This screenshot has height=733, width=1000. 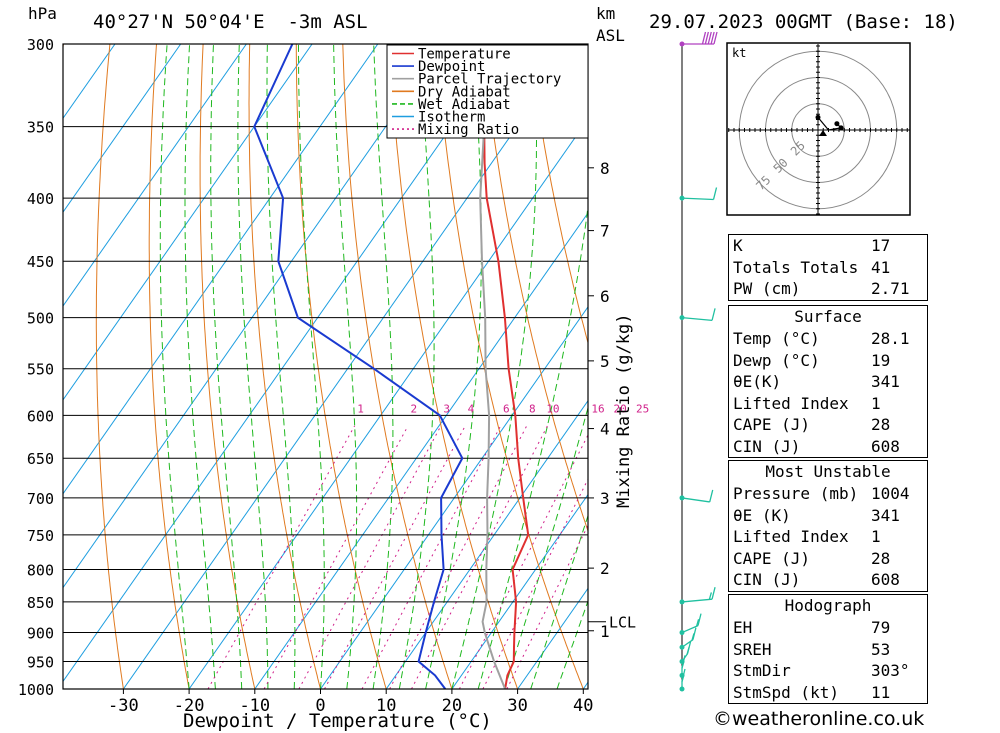 What do you see at coordinates (446, 408) in the screenshot?
I see `mixing-ratio-label: 3` at bounding box center [446, 408].